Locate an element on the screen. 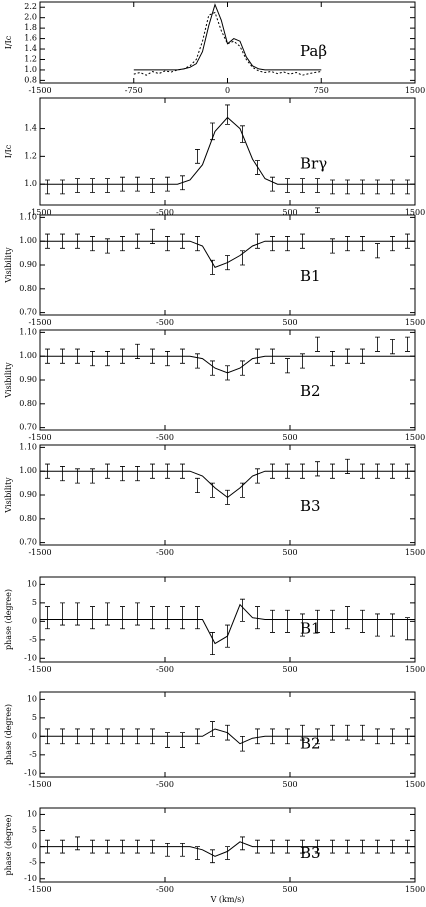 The width and height of the screenshot is (426, 907). y-tick-label: 0.70 is located at coordinates (28, 542).